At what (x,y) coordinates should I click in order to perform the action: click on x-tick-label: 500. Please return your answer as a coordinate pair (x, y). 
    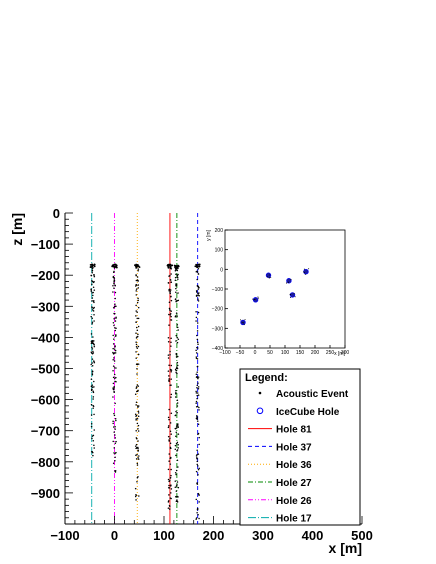
    Looking at the image, I should click on (362, 535).